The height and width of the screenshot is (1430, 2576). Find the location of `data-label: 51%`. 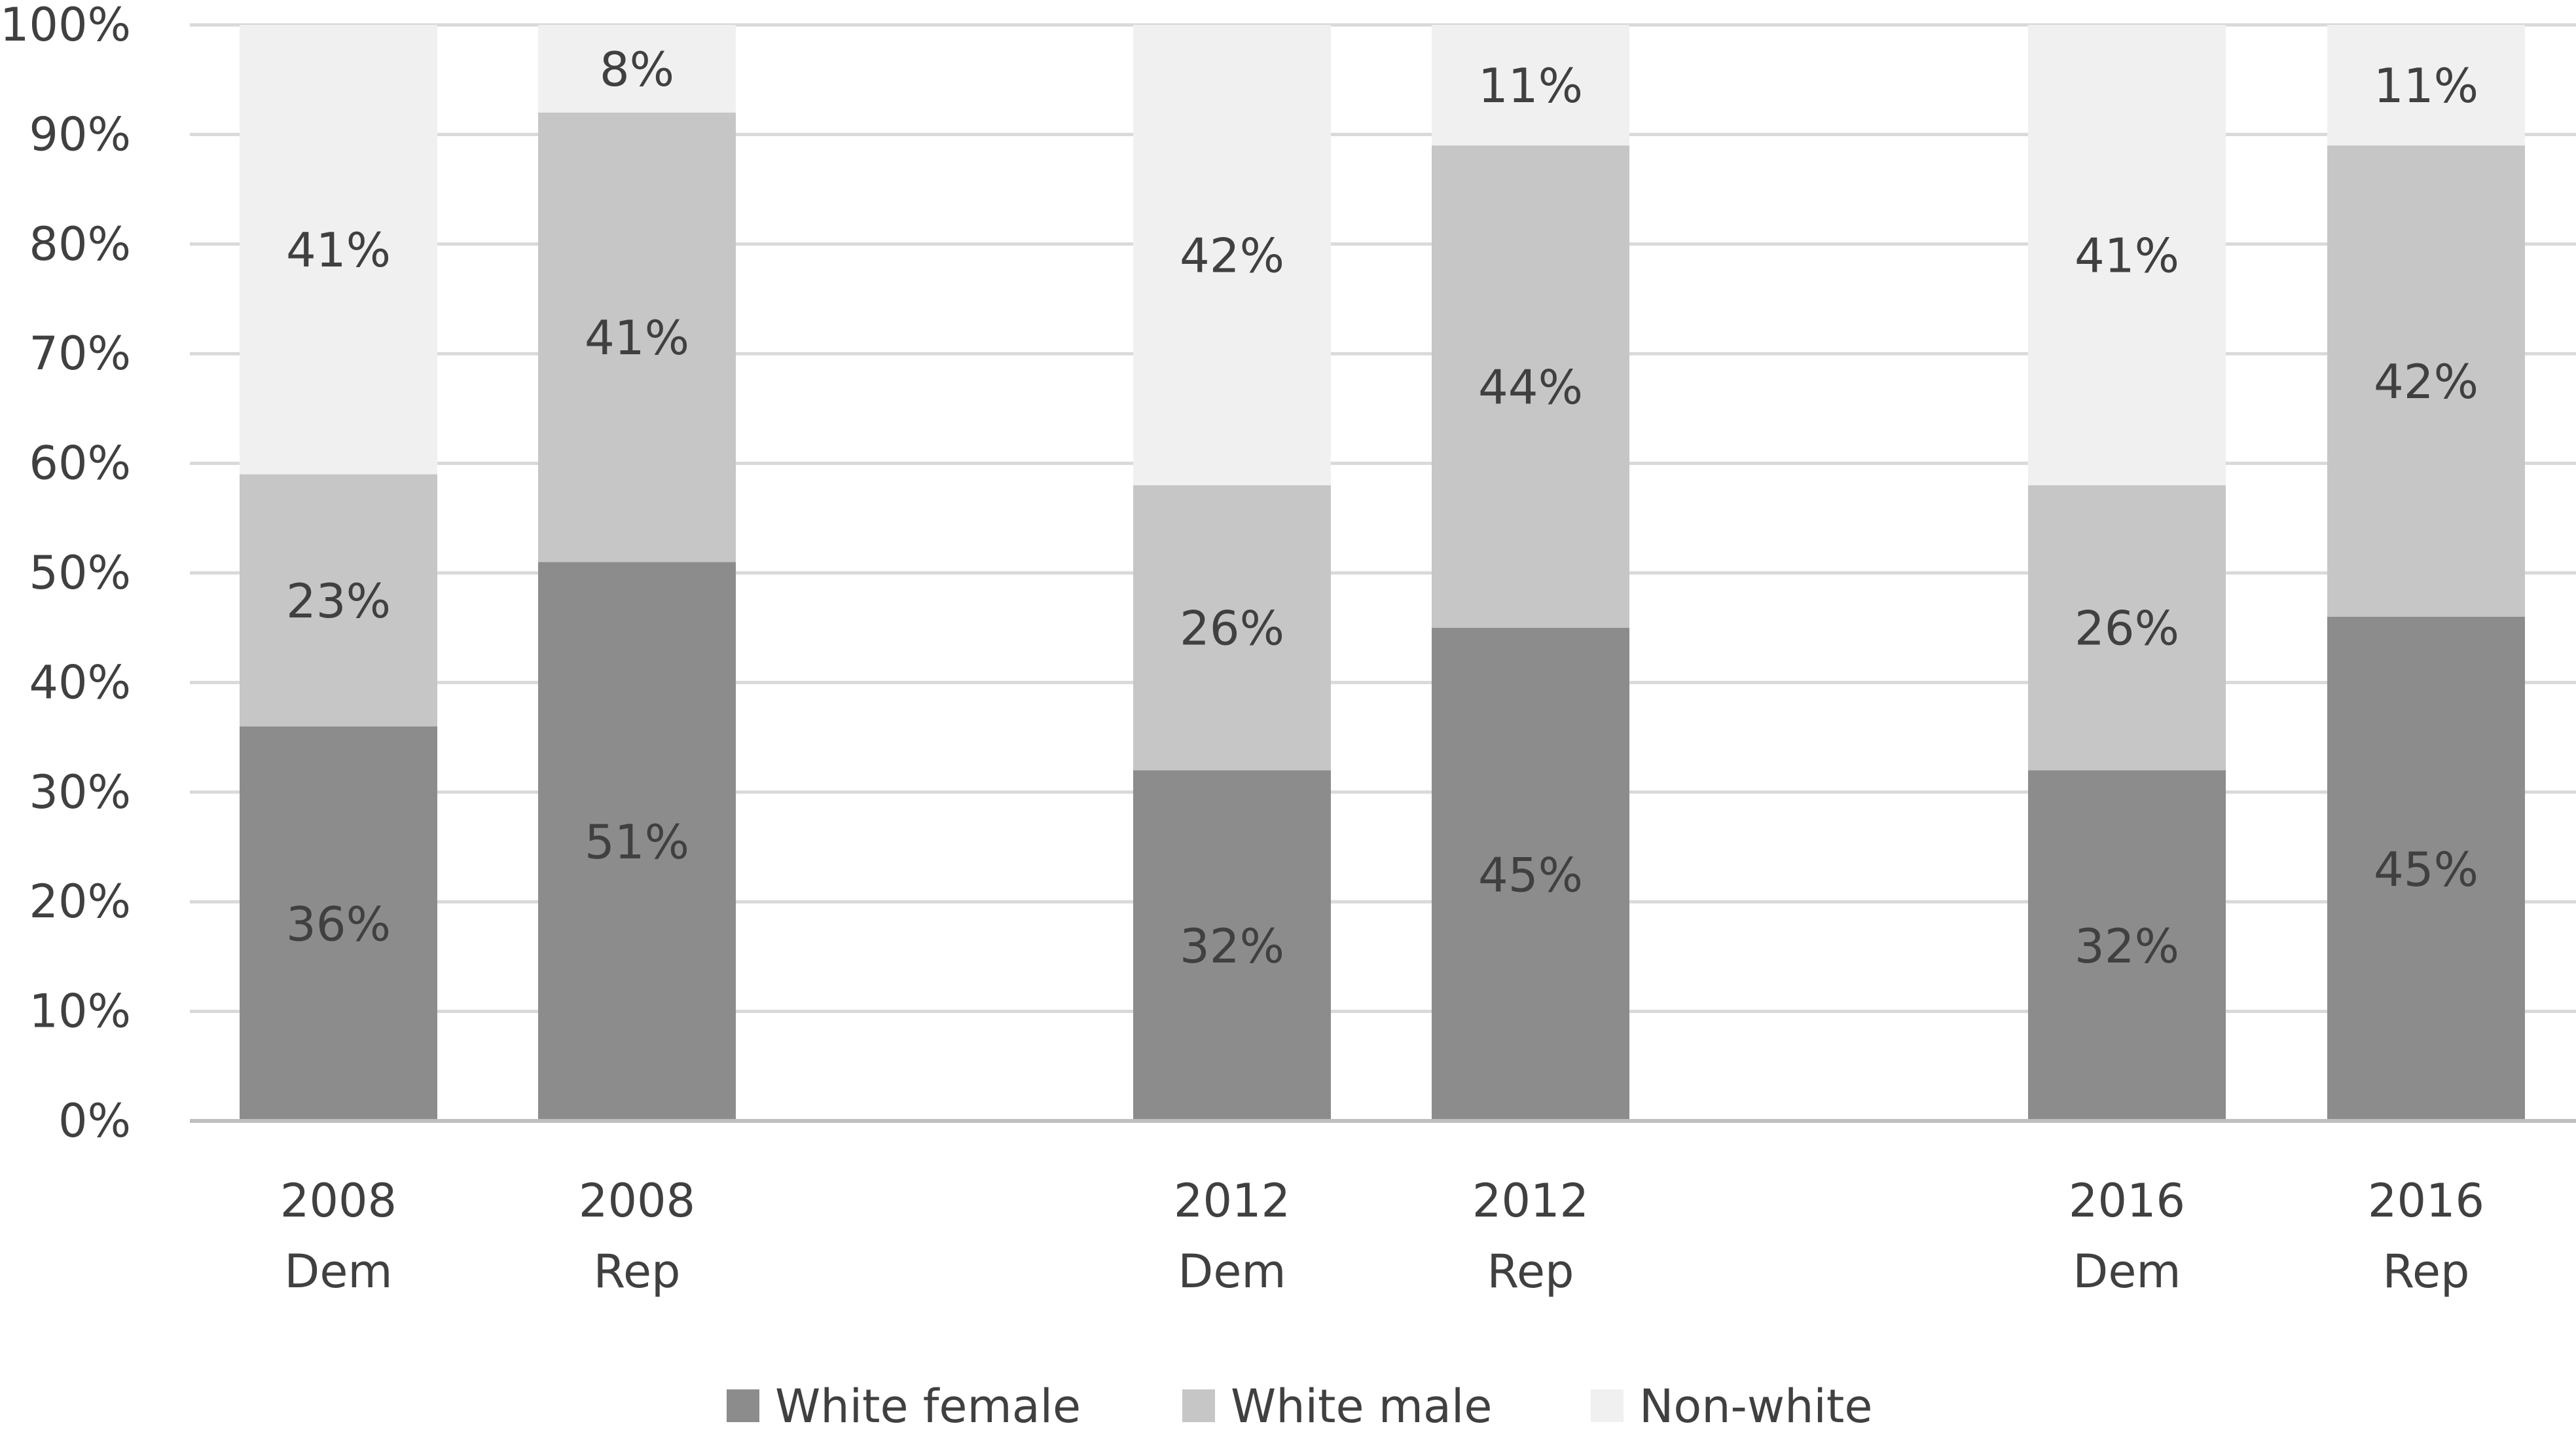

data-label: 51% is located at coordinates (637, 842).